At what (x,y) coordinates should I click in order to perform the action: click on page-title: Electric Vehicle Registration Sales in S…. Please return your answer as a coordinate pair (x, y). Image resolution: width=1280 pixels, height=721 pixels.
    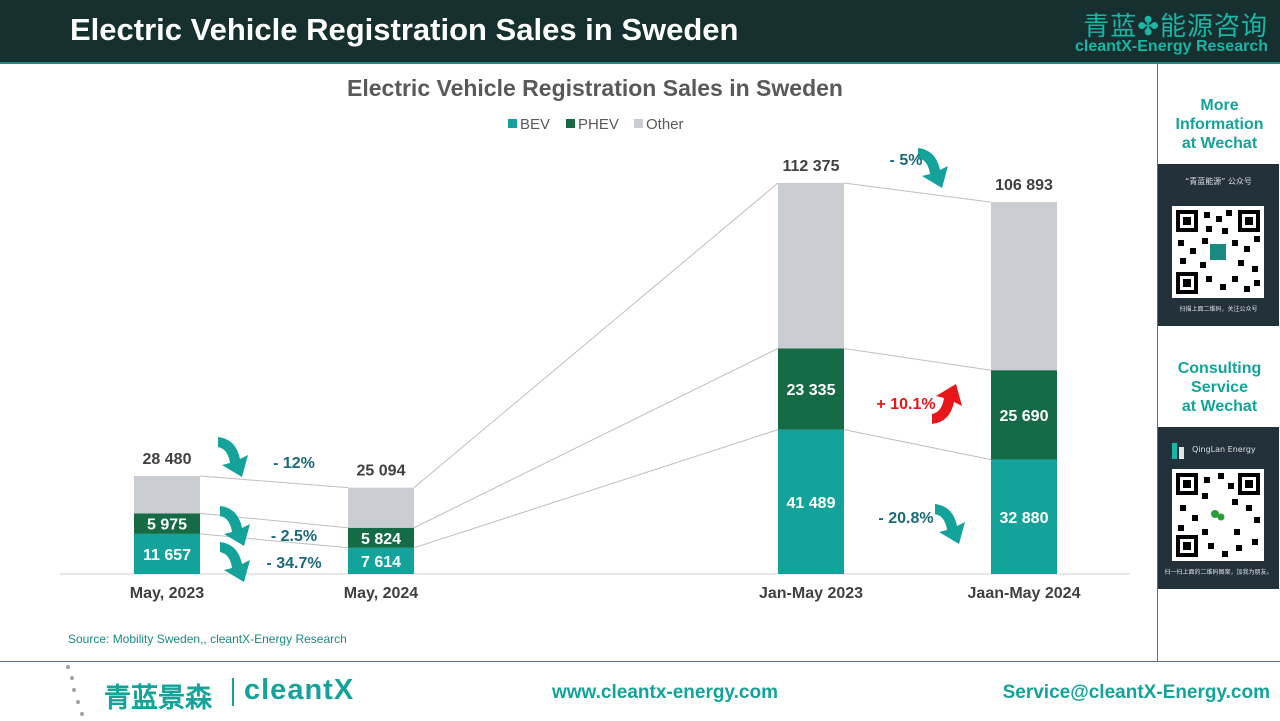
    Looking at the image, I should click on (404, 29).